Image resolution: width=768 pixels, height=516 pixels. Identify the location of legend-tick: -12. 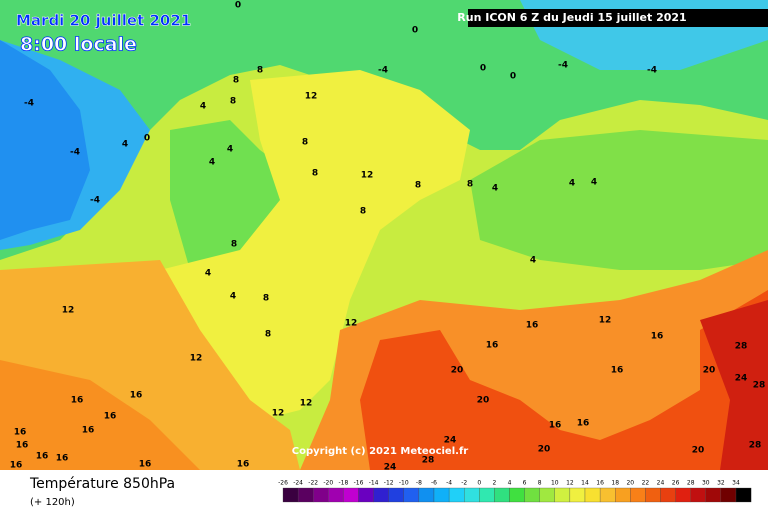
(389, 483).